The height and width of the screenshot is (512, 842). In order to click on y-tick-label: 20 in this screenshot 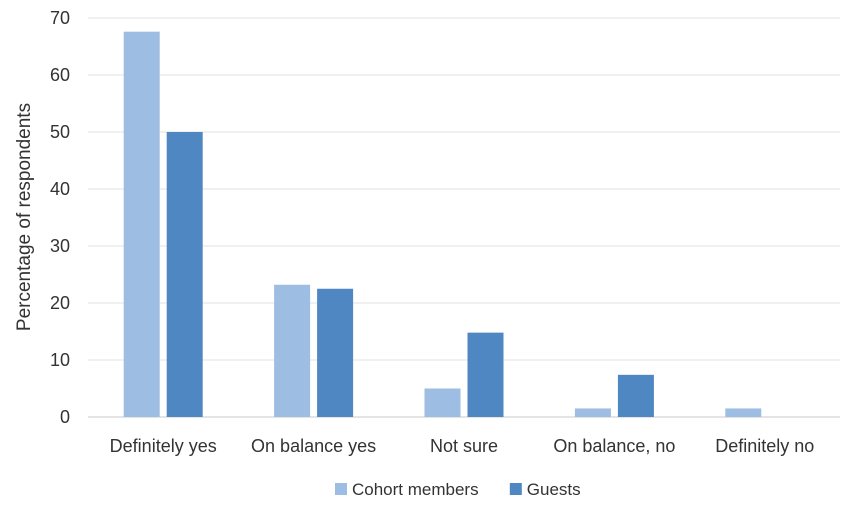, I will do `click(60, 303)`.